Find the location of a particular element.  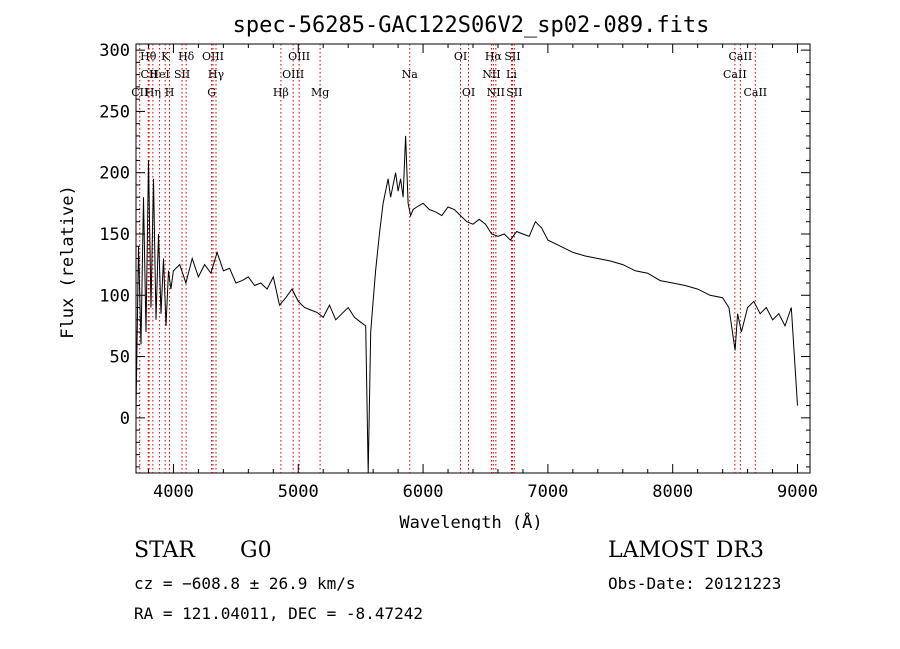

object-subclass: G0 is located at coordinates (256, 550).